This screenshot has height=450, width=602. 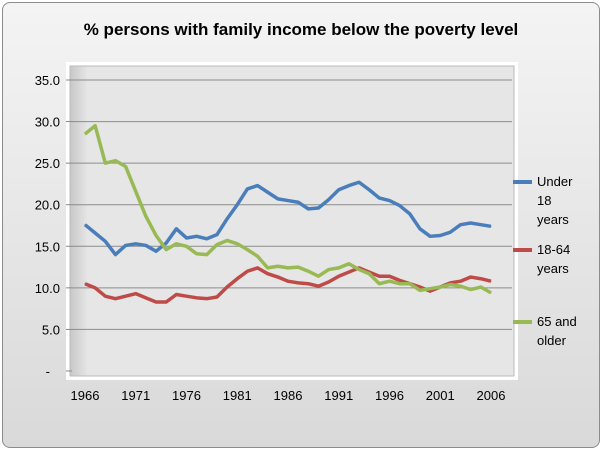 What do you see at coordinates (47, 288) in the screenshot?
I see `y-tick-label: 10.0` at bounding box center [47, 288].